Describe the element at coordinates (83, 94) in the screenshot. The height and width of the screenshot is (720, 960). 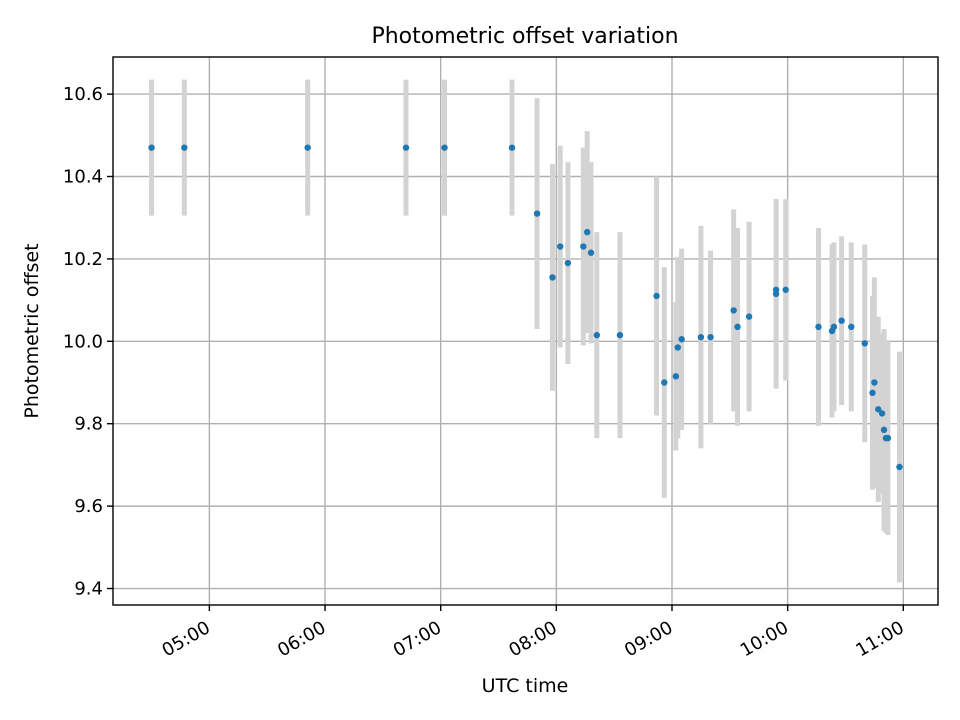
I see `y-tick-label: 10.6` at that location.